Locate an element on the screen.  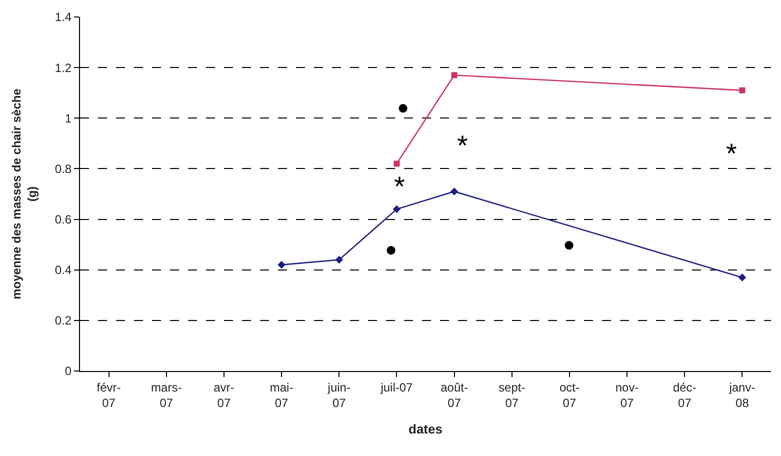
y-tick-label: 1 is located at coordinates (68, 118).